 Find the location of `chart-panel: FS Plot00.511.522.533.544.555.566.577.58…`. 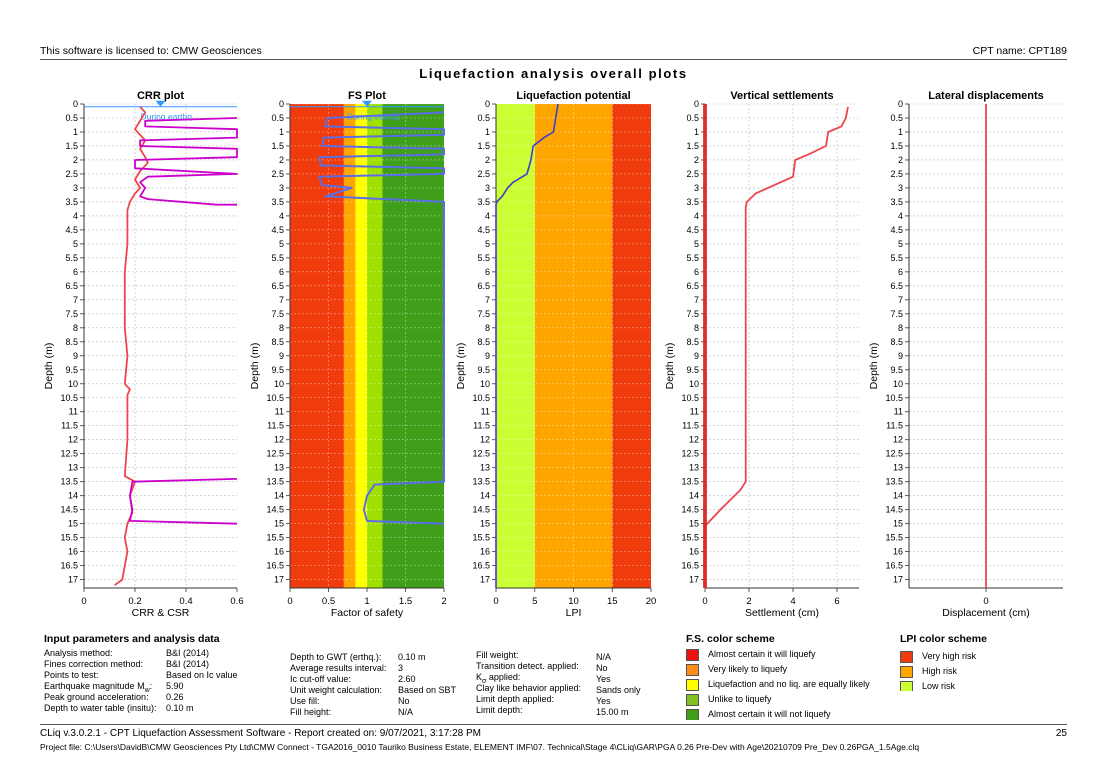

chart-panel: FS Plot00.511.522.533.544.555.566.577.58… is located at coordinates (348, 354).